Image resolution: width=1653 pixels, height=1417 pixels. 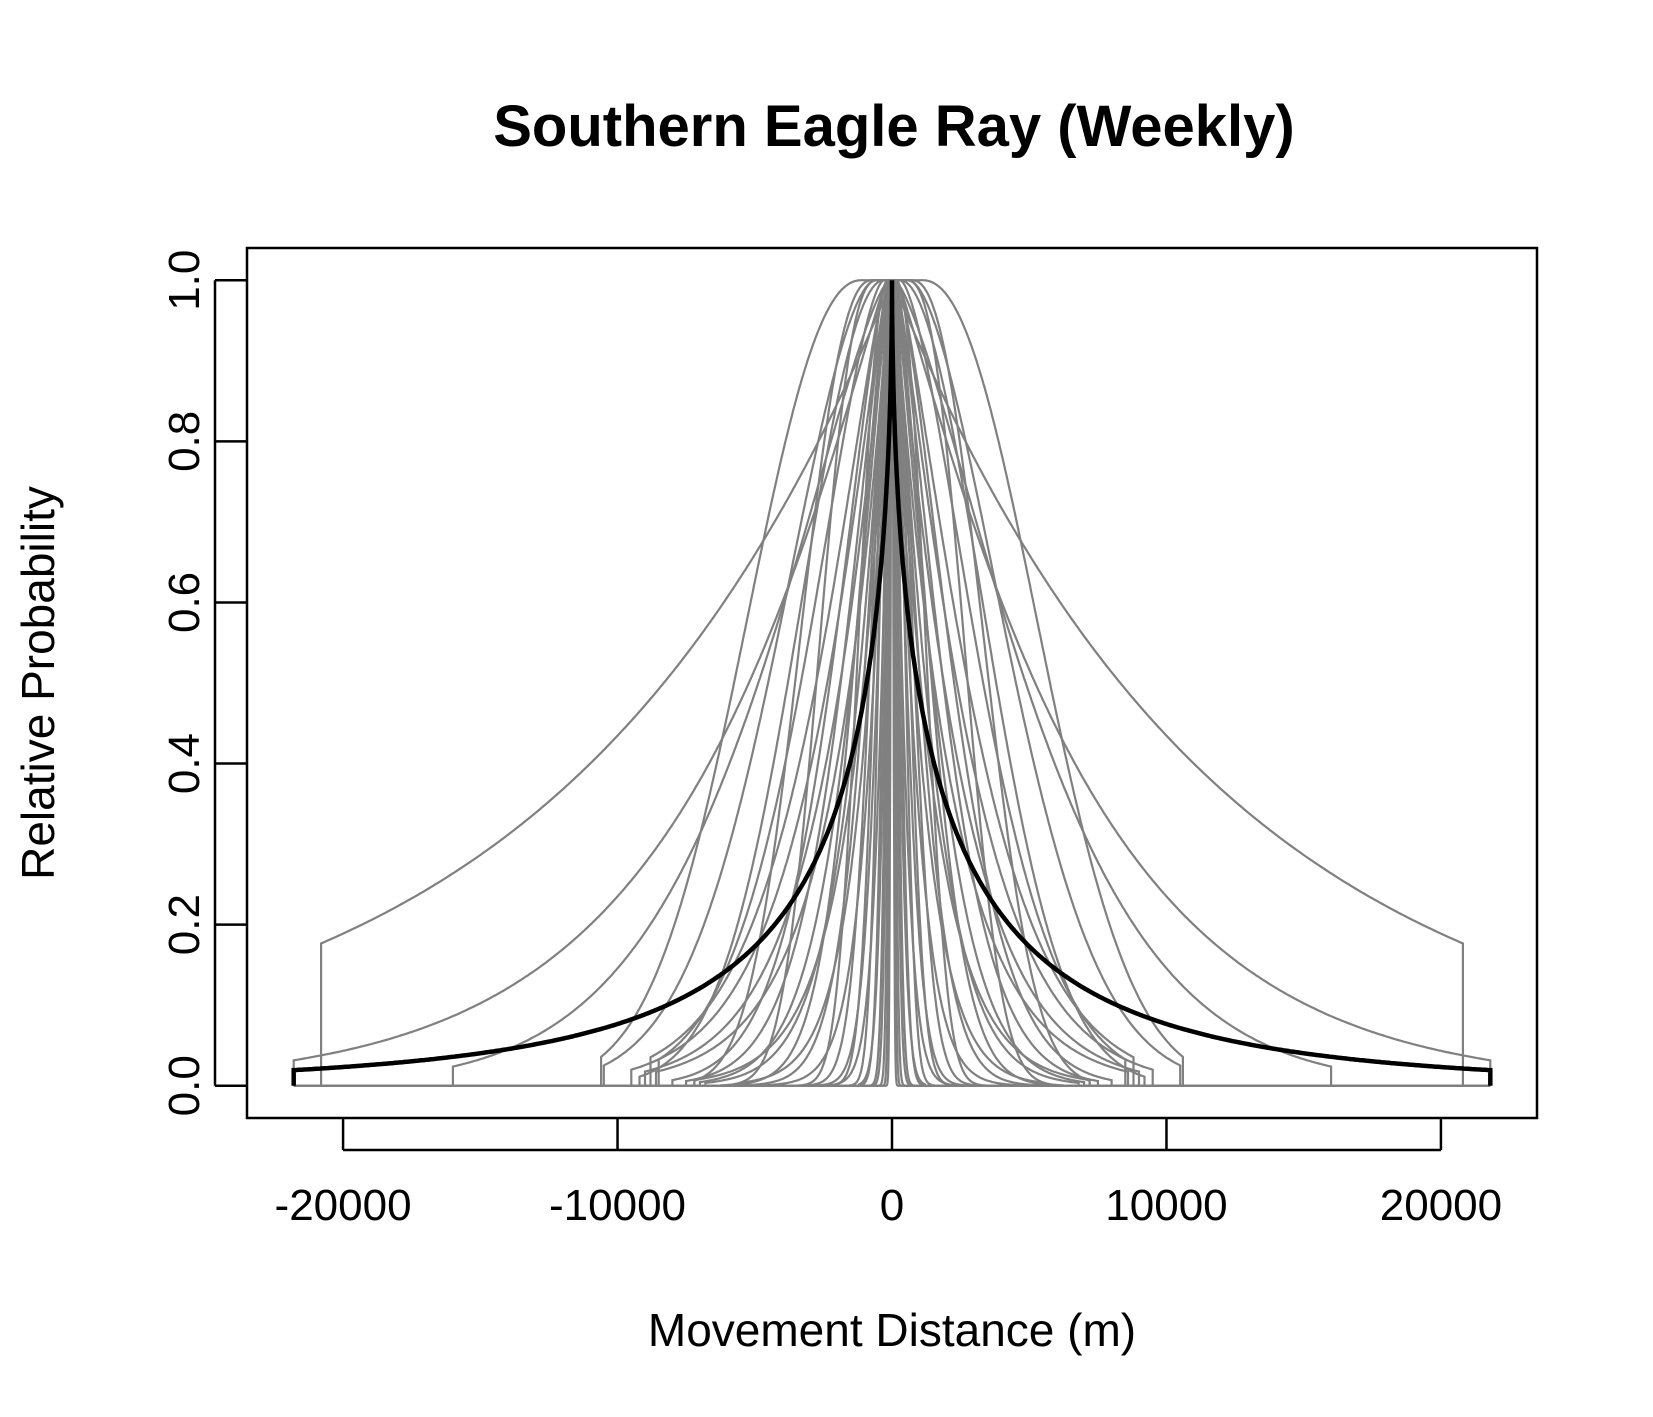 I want to click on x-tick-label: -10000, so click(x=617, y=1205).